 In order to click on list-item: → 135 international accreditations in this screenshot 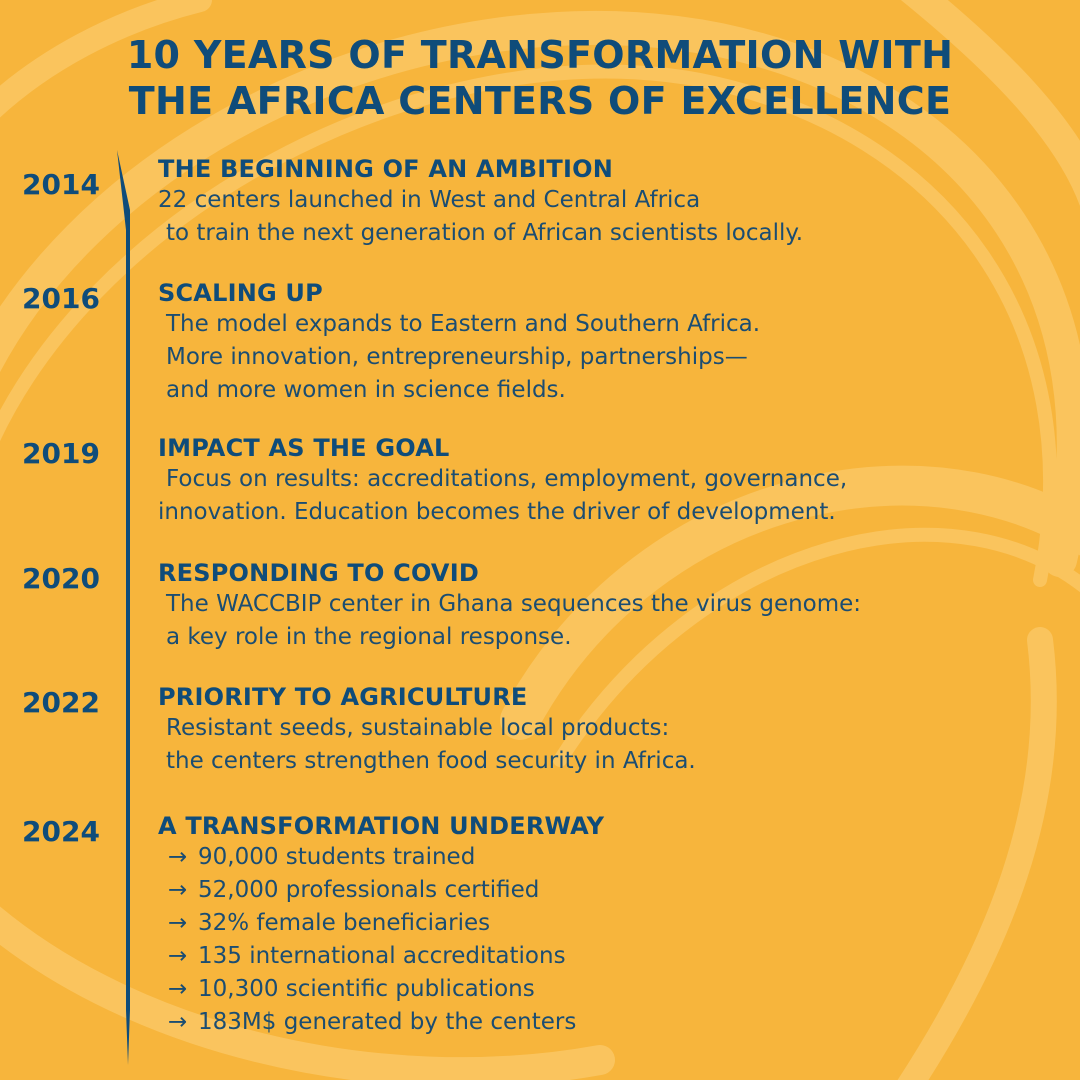, I will do `click(608, 956)`.